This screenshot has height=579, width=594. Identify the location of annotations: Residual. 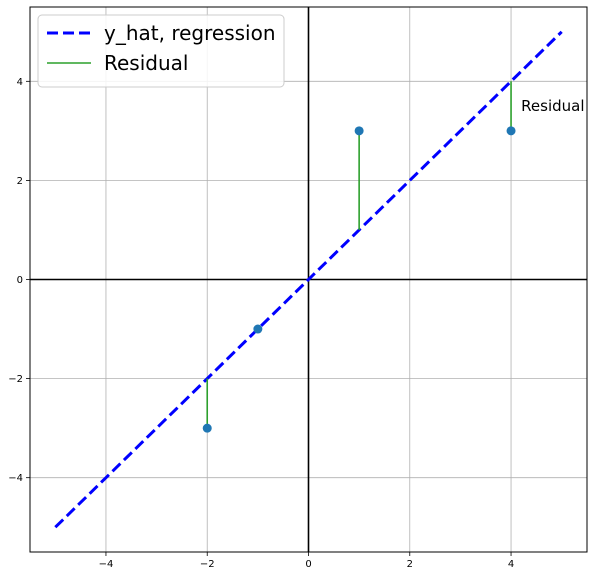
(552, 106).